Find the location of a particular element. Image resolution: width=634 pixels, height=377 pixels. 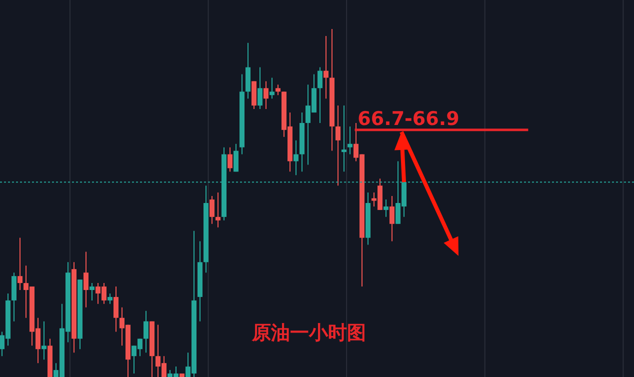

annotation: 原油一小时图 is located at coordinates (309, 333).